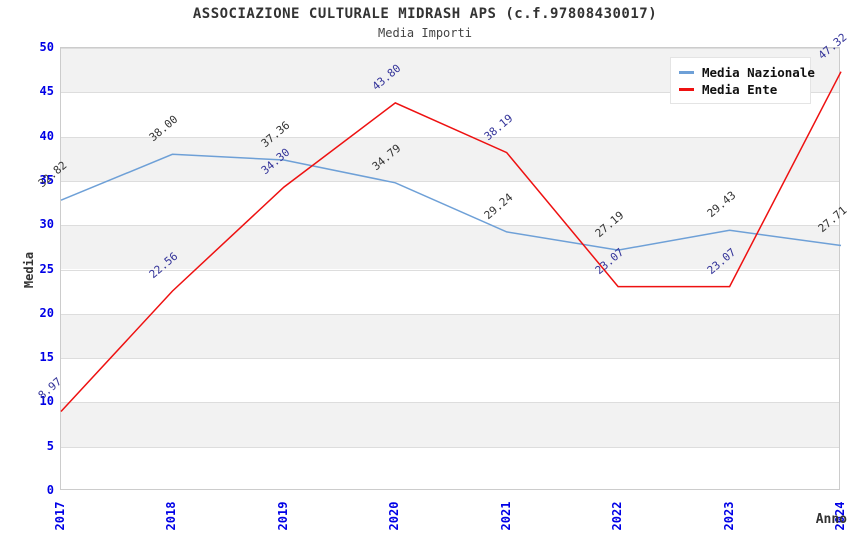 The image size is (850, 550). I want to click on x-tick-label: 2019, so click(282, 516).